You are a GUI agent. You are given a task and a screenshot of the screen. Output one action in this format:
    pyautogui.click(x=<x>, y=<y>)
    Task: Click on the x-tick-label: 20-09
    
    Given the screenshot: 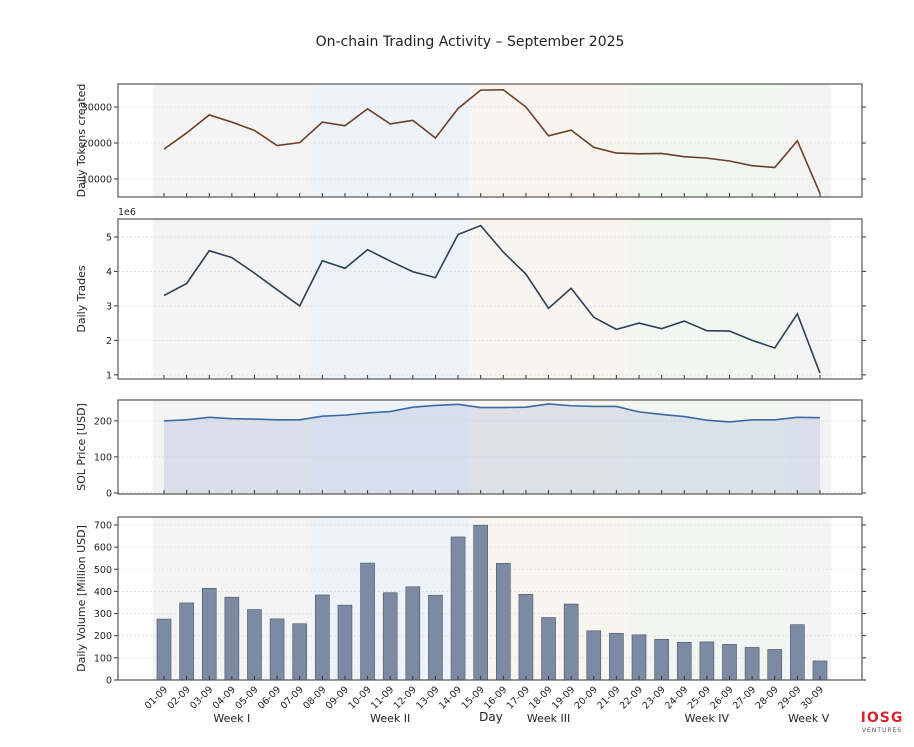 What is the action you would take?
    pyautogui.click(x=586, y=697)
    